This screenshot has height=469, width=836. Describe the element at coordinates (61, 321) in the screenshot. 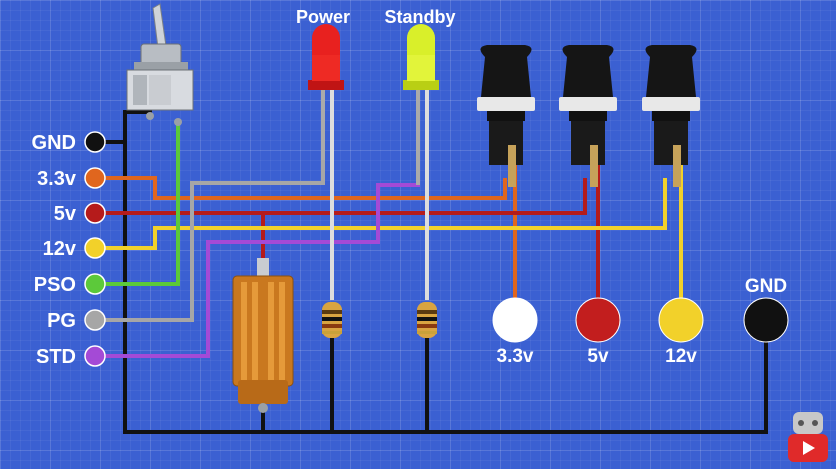

I see `pin-label: PG` at that location.